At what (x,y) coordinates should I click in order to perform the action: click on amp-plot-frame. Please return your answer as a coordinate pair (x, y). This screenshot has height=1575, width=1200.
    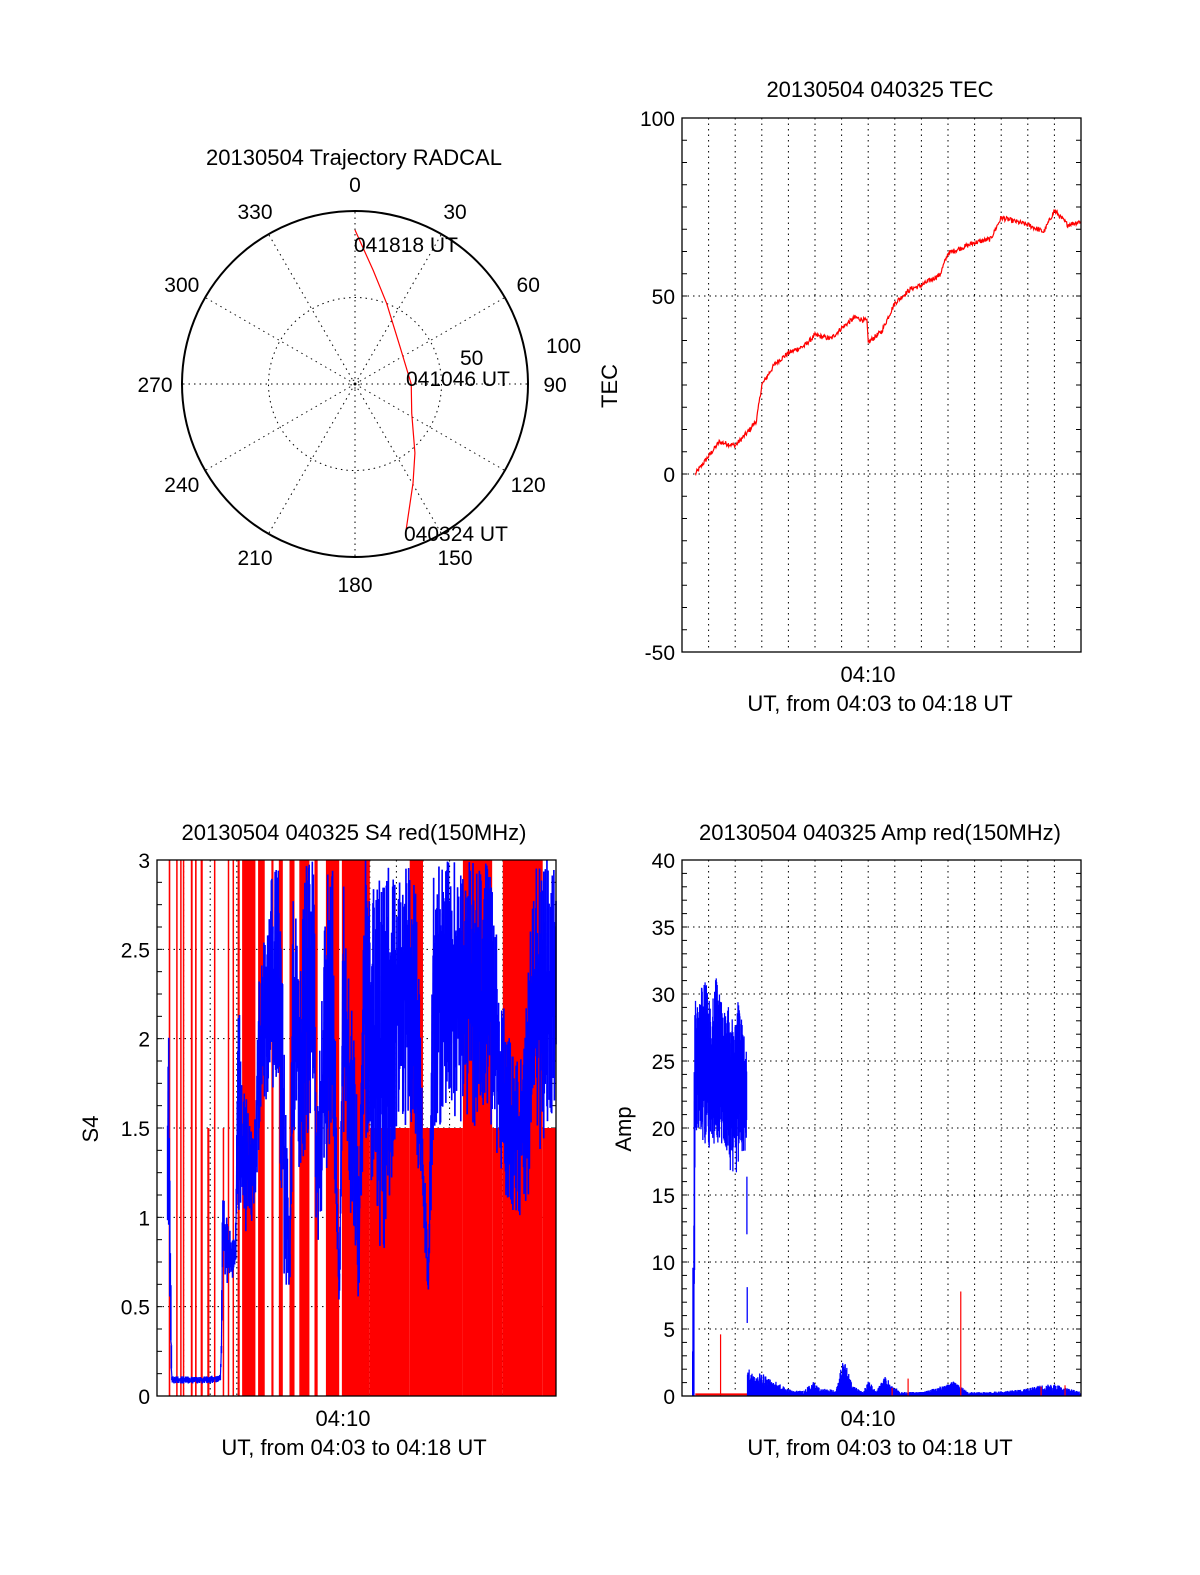
    Looking at the image, I should click on (881, 1128).